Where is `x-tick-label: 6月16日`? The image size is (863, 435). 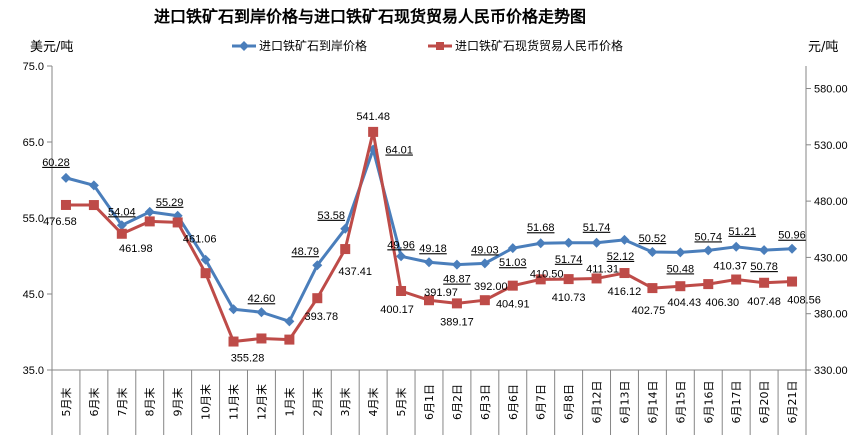 x-tick-label: 6月16日 is located at coordinates (708, 402).